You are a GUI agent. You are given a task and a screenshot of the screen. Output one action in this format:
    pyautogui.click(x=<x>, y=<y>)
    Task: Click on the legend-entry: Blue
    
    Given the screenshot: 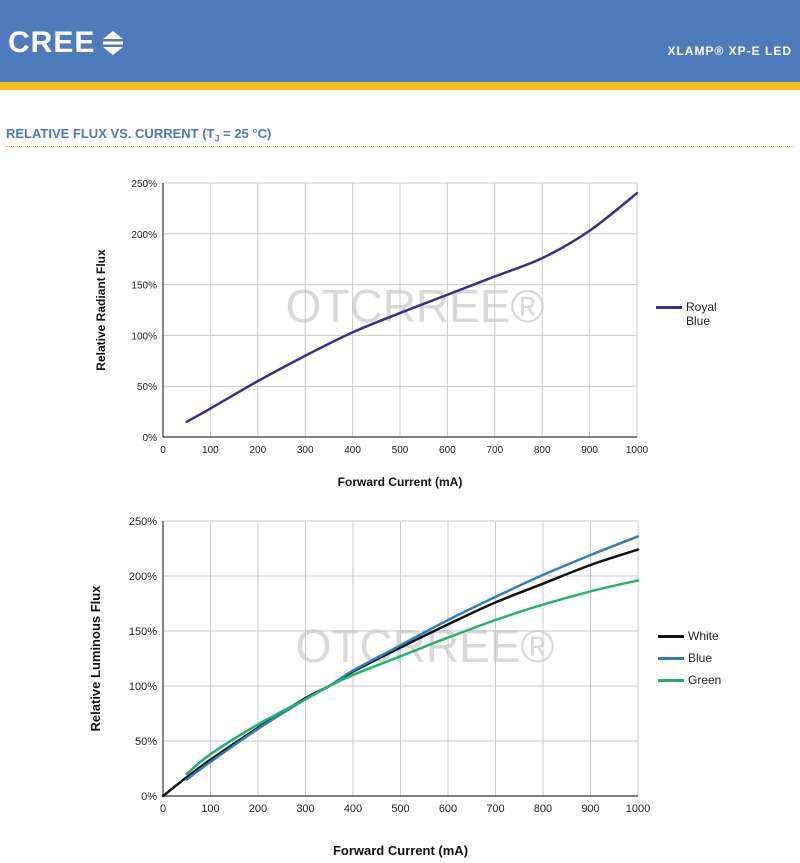 What is the action you would take?
    pyautogui.click(x=689, y=658)
    